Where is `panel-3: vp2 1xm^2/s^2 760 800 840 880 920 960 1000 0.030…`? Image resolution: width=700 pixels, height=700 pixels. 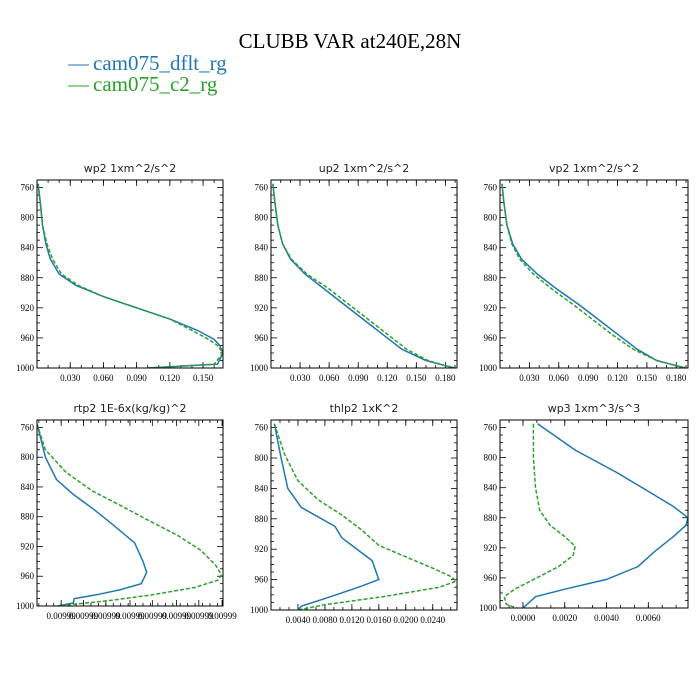 panel-3: vp2 1xm^2/s^2 760 800 840 880 920 960 1000 0.030… is located at coordinates (584, 272).